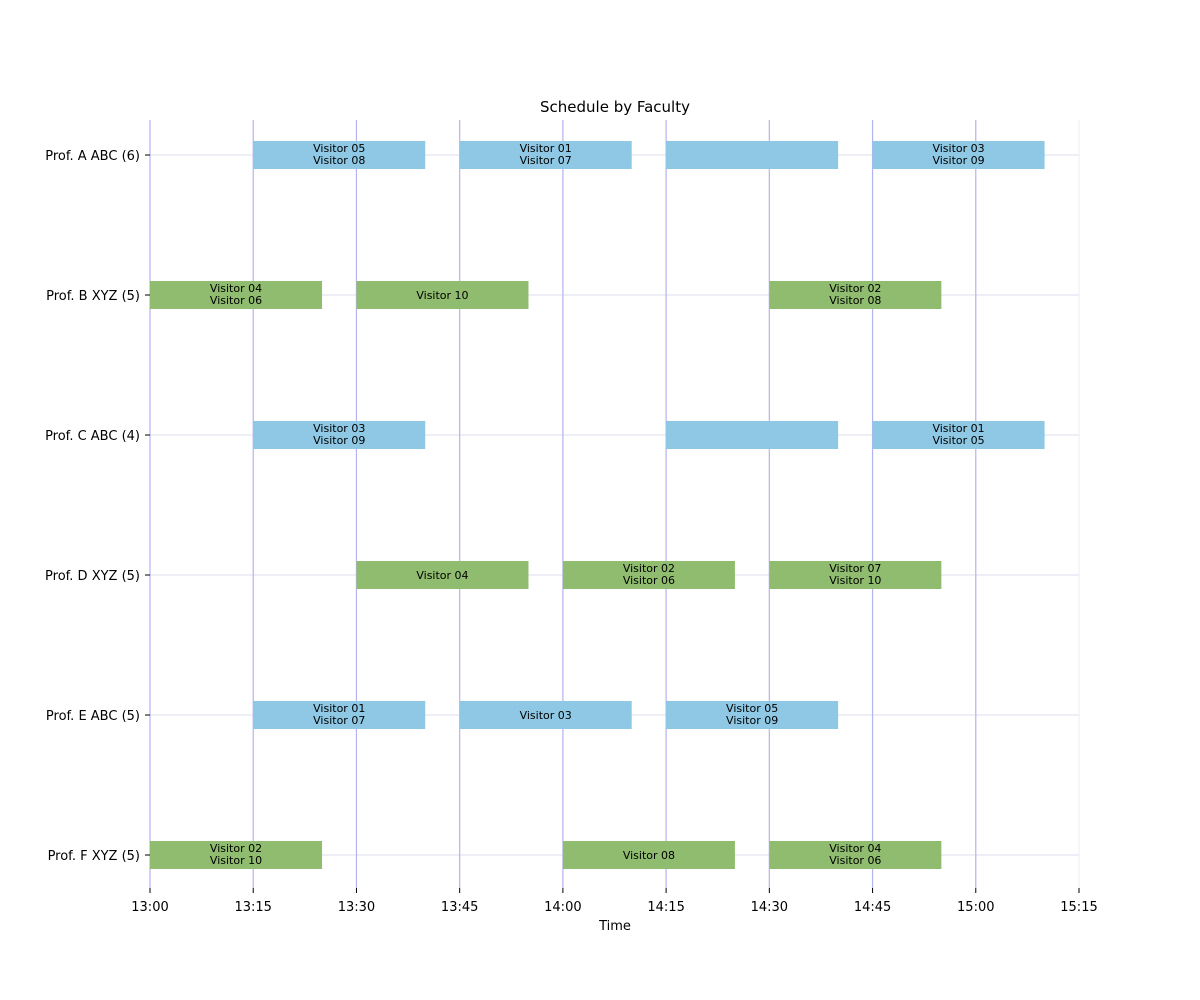 The height and width of the screenshot is (1000, 1200). I want to click on x-axis-label: Time, so click(614, 926).